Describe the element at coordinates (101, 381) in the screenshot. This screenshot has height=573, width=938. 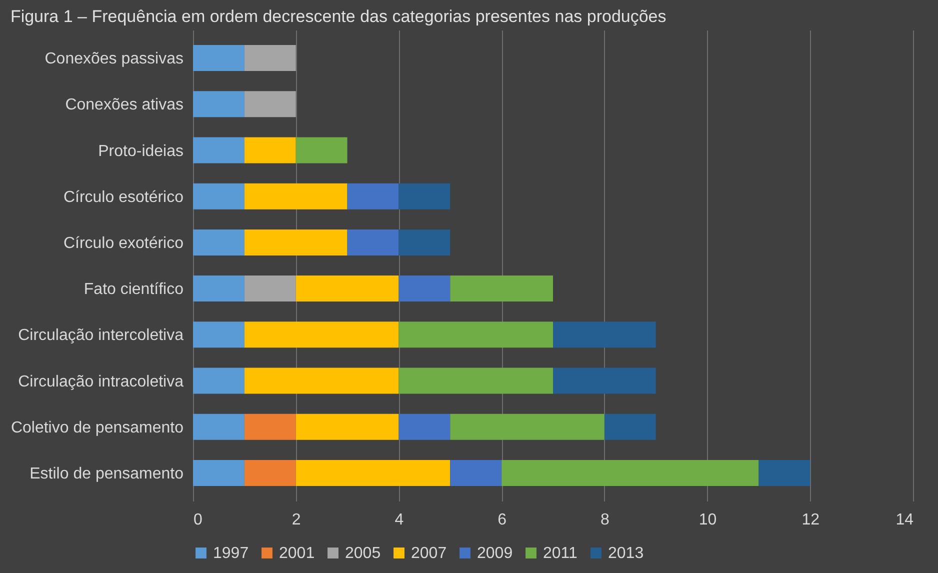
I see `y-tick-label: Circulação intracoletiva` at that location.